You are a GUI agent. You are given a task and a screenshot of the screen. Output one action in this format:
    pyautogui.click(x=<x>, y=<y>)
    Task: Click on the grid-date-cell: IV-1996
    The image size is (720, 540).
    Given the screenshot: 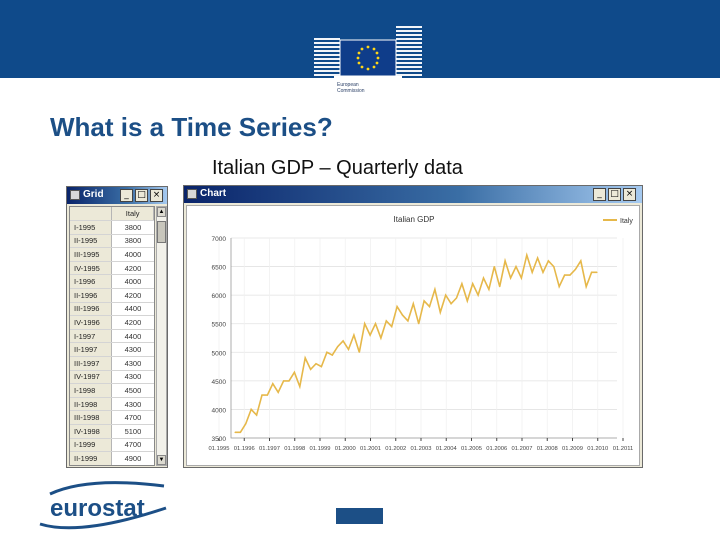 What is the action you would take?
    pyautogui.click(x=91, y=322)
    